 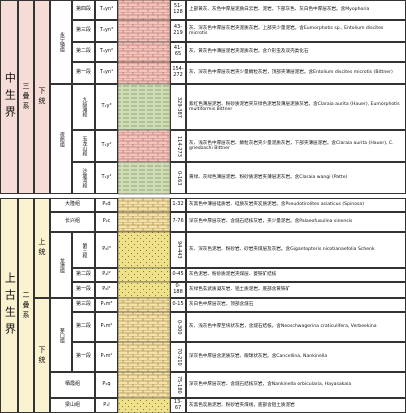 What do you see at coordinates (178, 31) in the screenshot?
I see `thickness: 43-219` at bounding box center [178, 31].